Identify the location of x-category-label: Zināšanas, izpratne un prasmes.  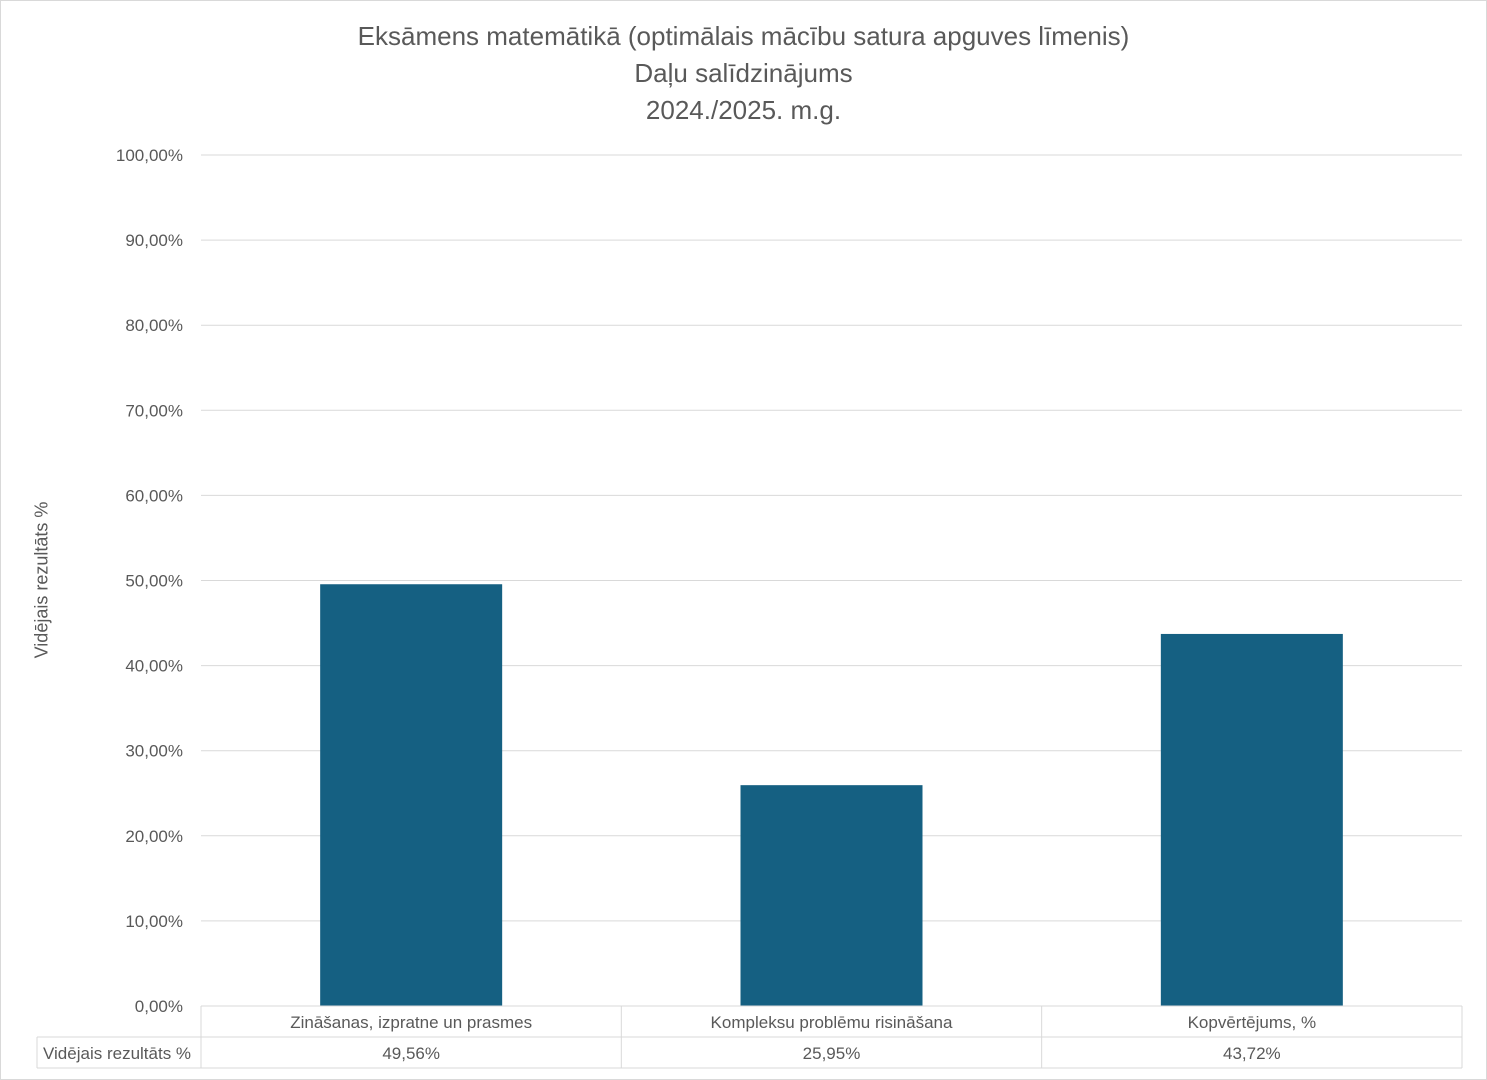
(411, 1022).